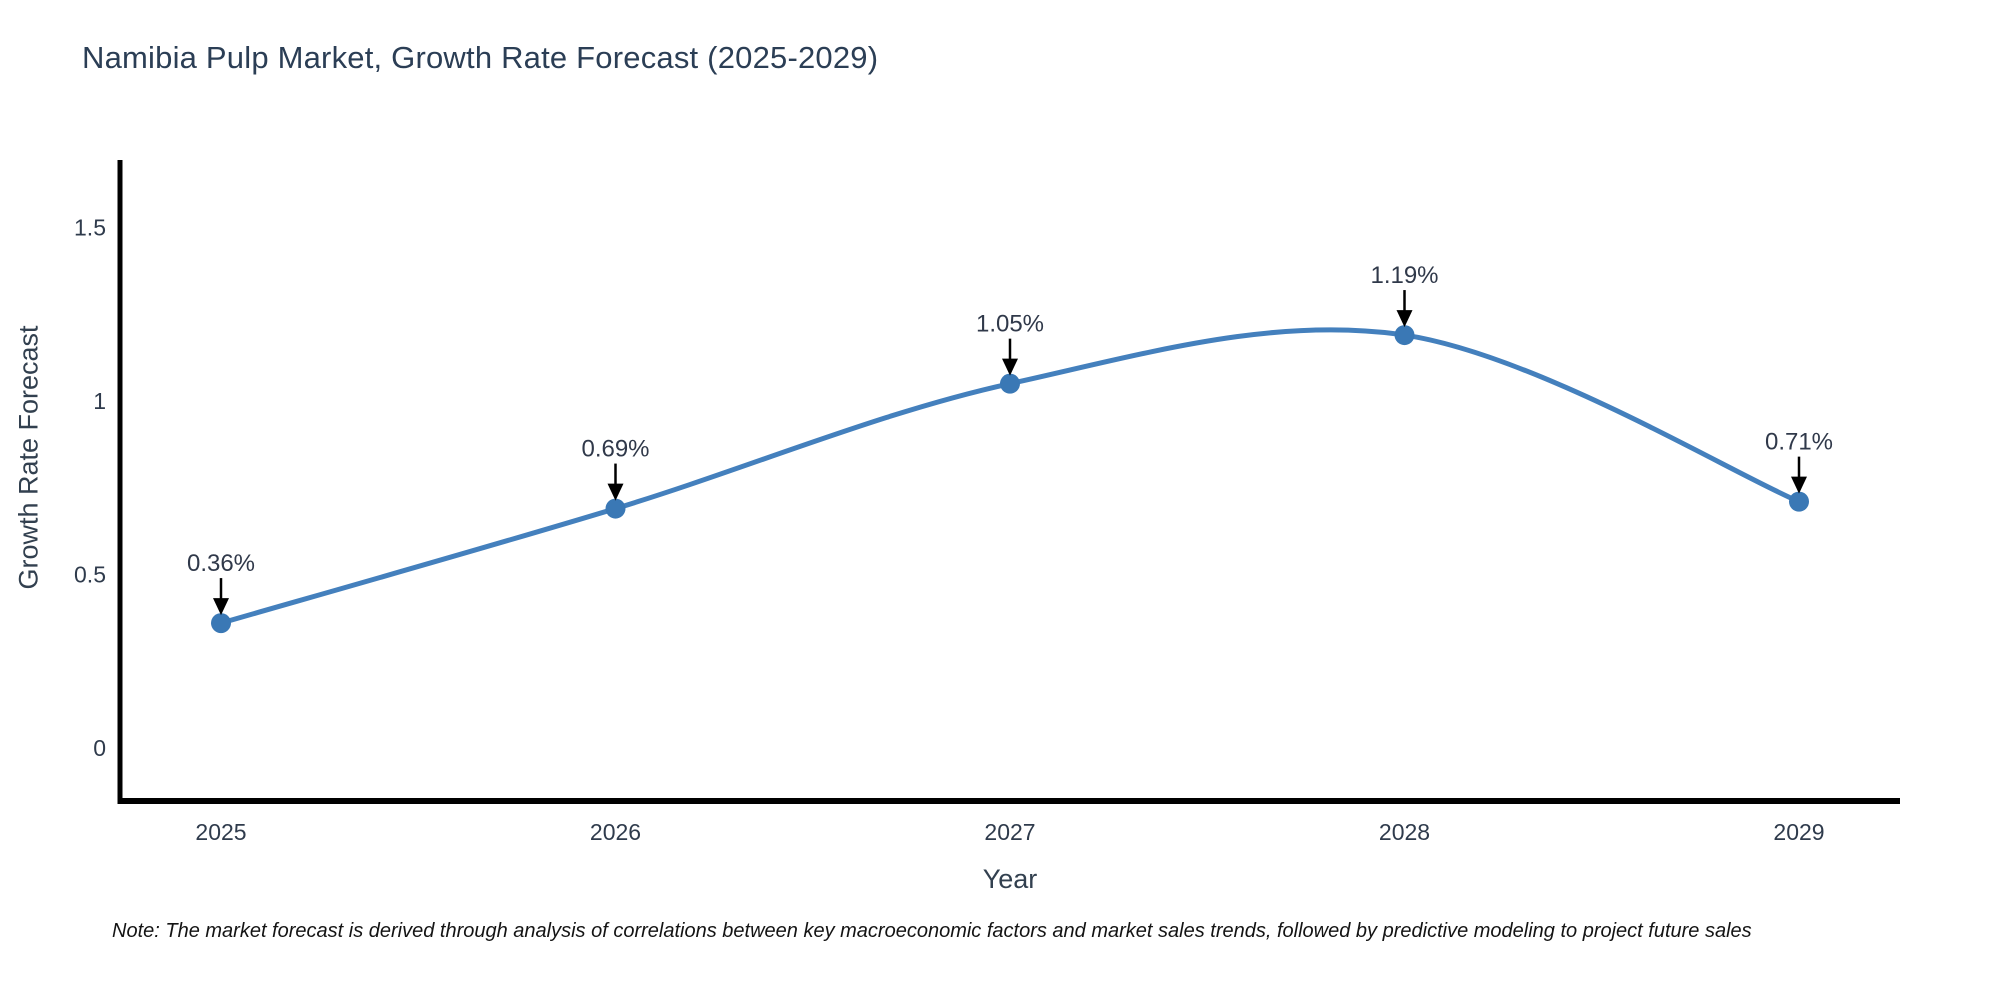 Image resolution: width=2000 pixels, height=1000 pixels. Describe the element at coordinates (1799, 501) in the screenshot. I see `data-point-2029` at that location.